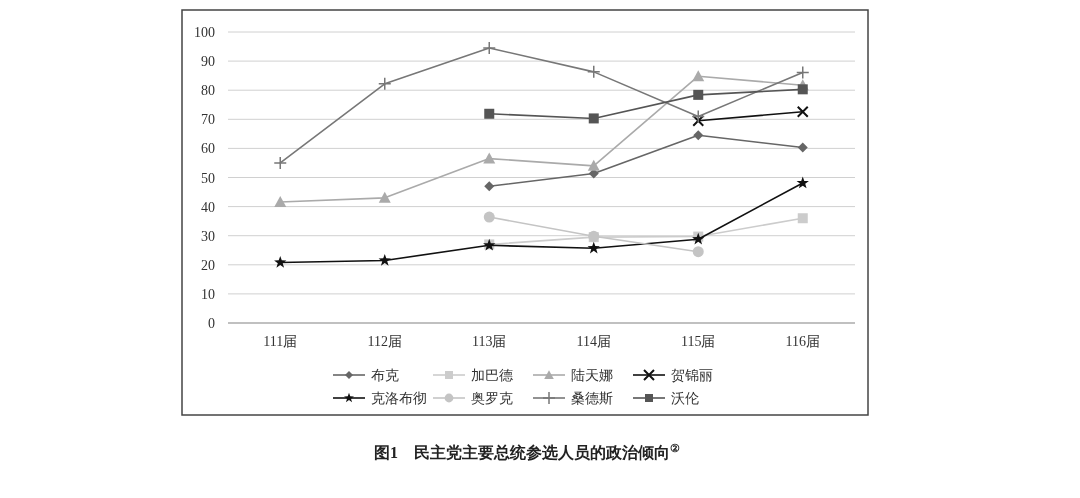 This screenshot has height=498, width=1080. Describe the element at coordinates (208, 178) in the screenshot. I see `y-tick-label: 50` at that location.